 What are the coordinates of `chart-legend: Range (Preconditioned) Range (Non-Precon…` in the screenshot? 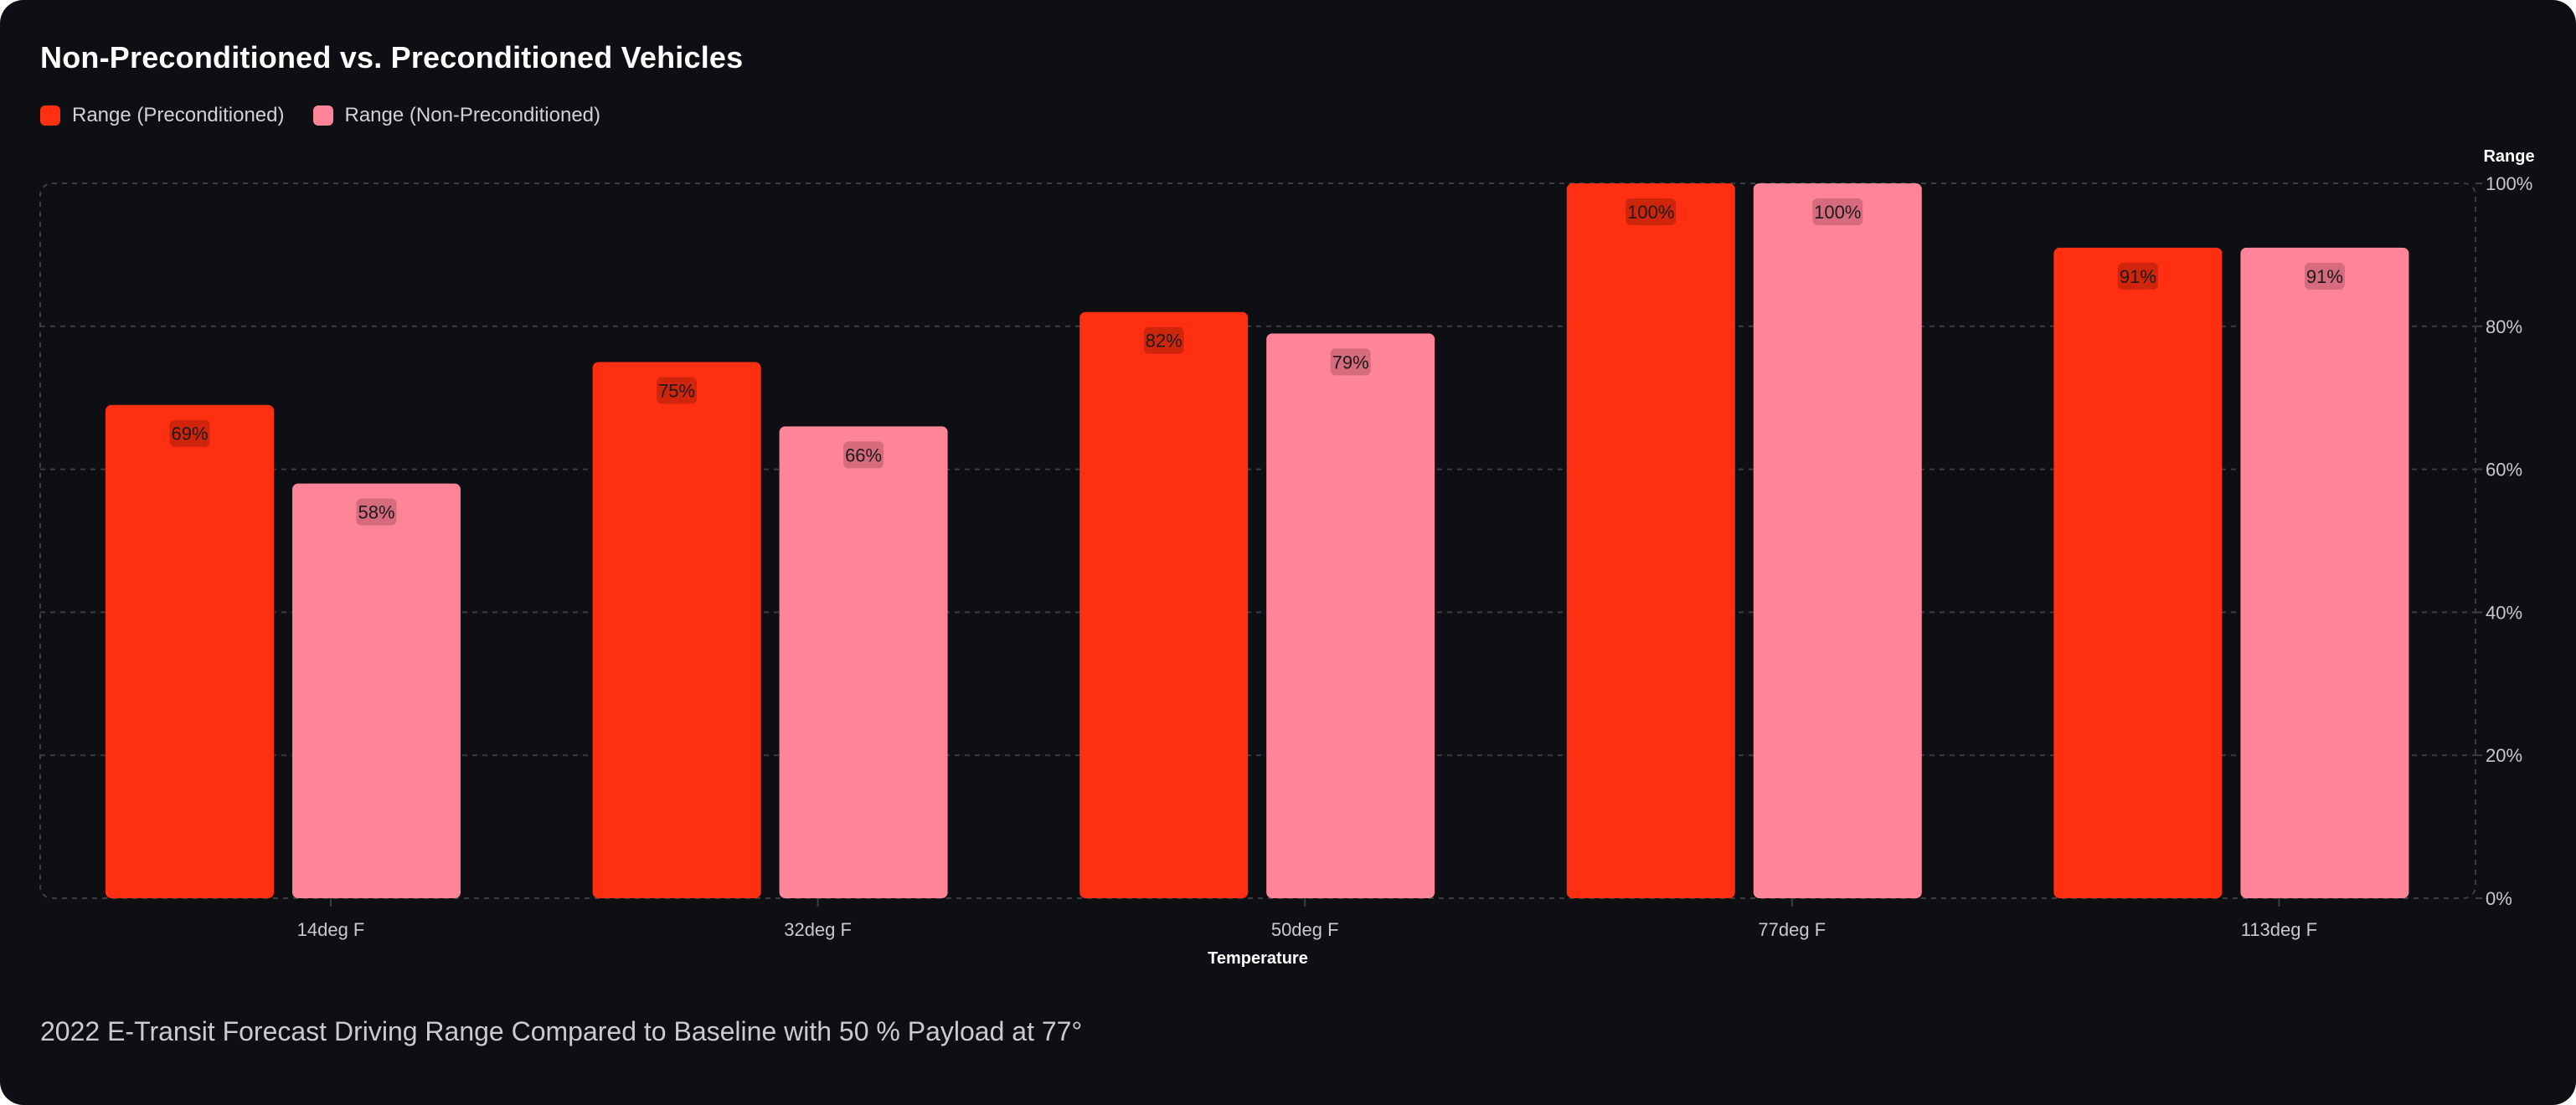 It's located at (320, 116).